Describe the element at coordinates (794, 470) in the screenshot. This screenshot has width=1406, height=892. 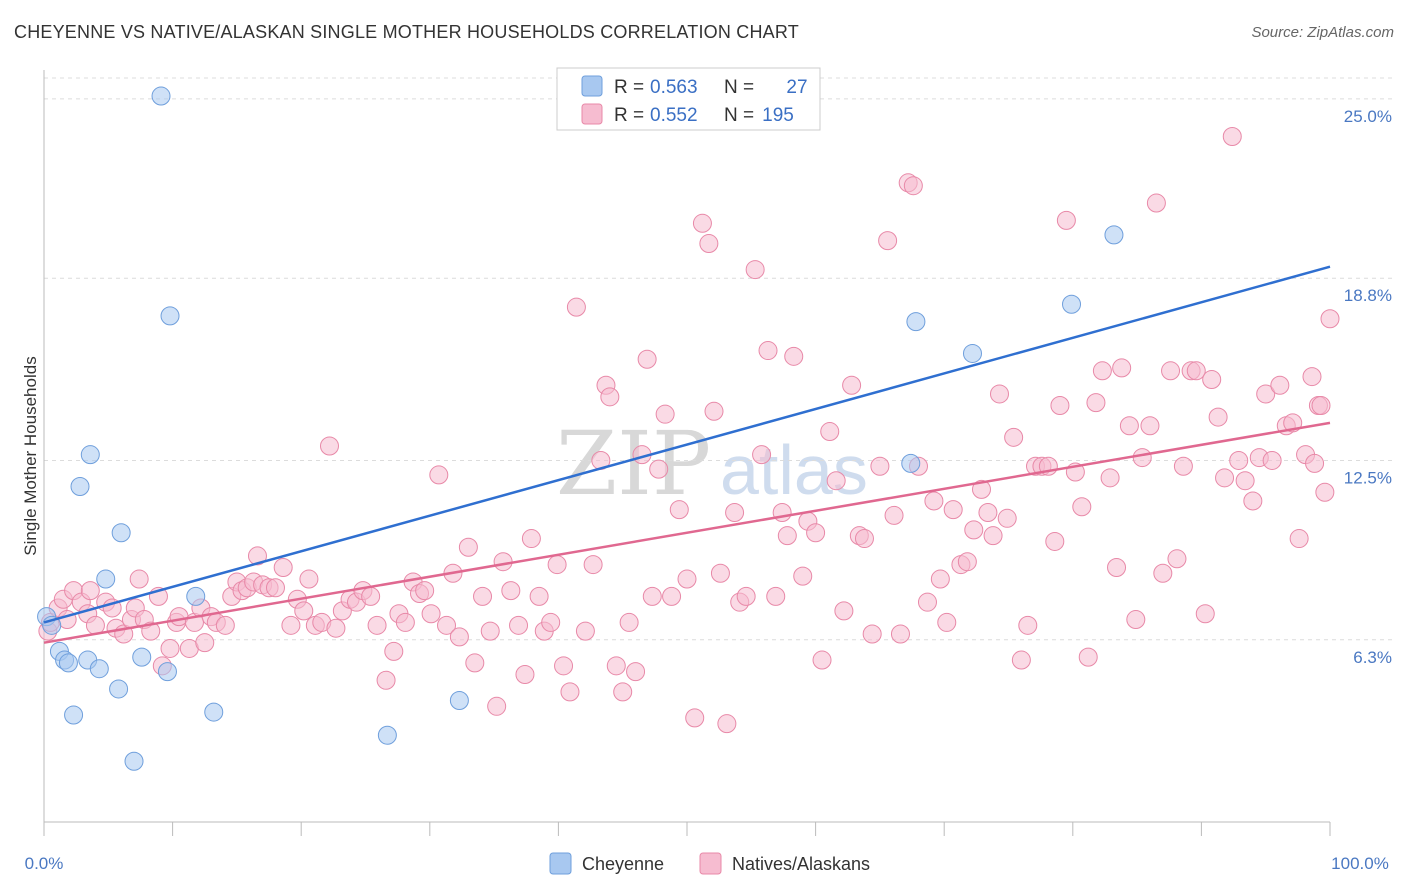
I see `watermark-atlas: atlas` at that location.